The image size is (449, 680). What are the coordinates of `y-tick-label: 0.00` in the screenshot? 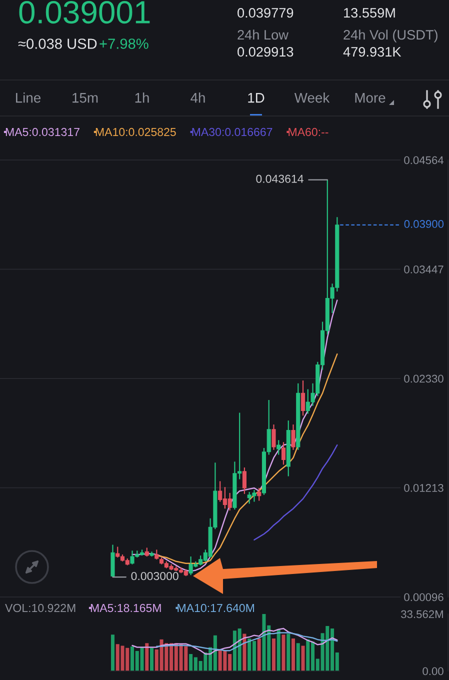 It's located at (433, 671).